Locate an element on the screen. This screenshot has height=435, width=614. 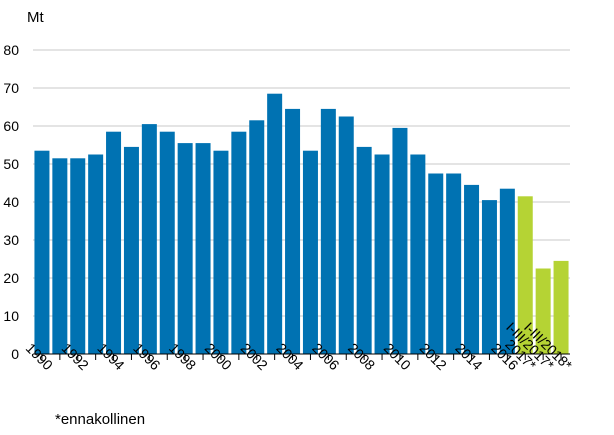
x-tick-label: 2002 is located at coordinates (254, 356).